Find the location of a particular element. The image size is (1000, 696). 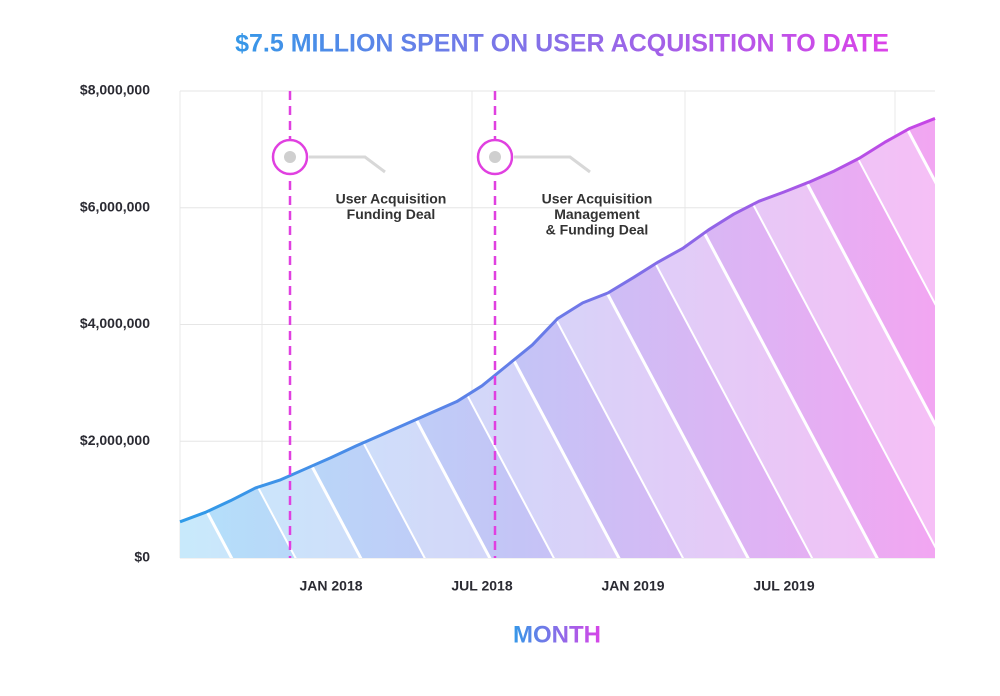

y-tick-label: $2,000,000 is located at coordinates (115, 440).